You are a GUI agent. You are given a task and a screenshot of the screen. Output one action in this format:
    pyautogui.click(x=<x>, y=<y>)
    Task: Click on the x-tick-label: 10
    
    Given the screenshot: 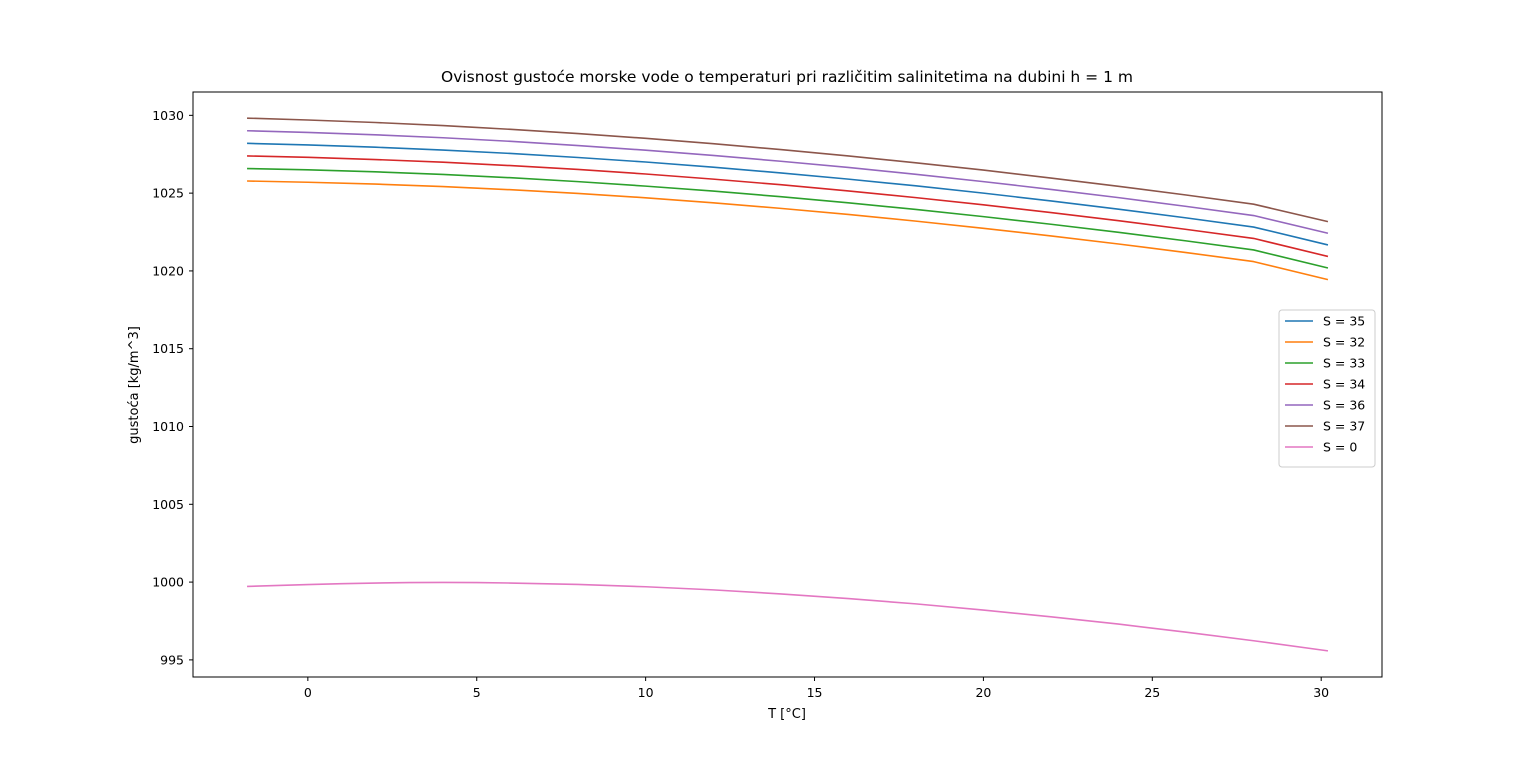 What is the action you would take?
    pyautogui.click(x=646, y=692)
    